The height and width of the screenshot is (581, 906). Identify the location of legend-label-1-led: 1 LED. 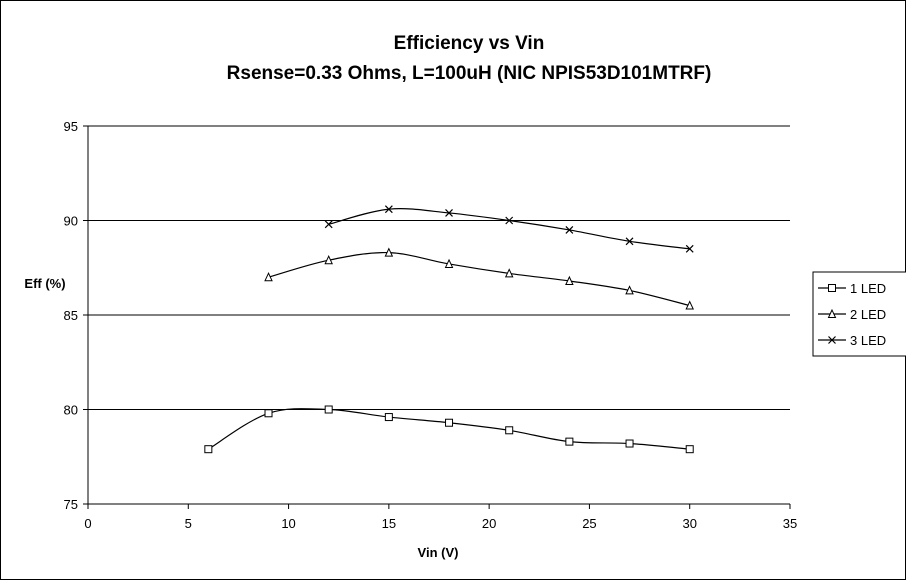
(868, 288).